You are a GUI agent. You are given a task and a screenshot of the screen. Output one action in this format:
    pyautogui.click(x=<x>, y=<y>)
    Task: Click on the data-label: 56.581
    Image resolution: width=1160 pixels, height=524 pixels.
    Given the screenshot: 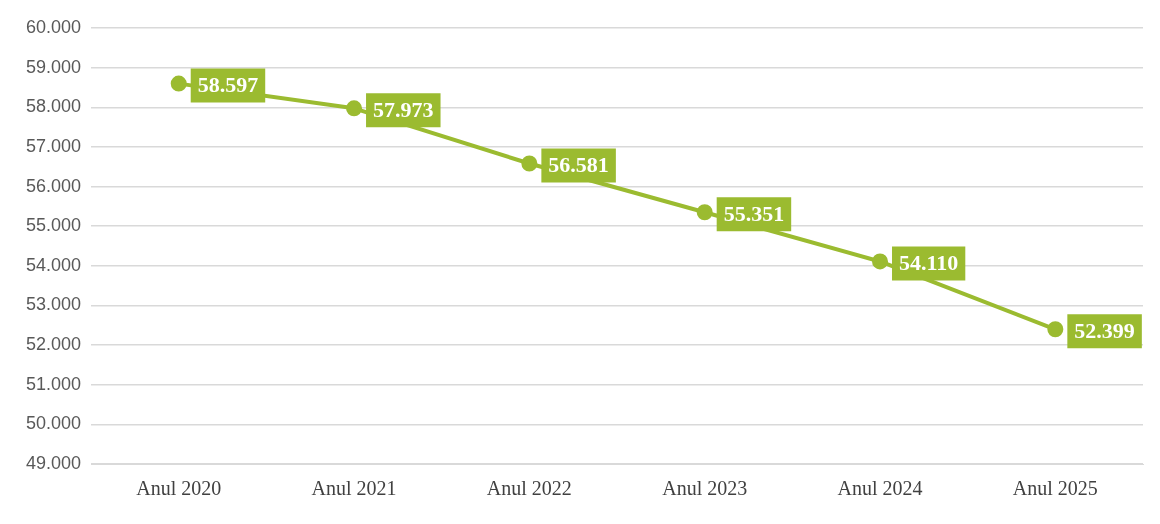 What is the action you would take?
    pyautogui.click(x=578, y=165)
    